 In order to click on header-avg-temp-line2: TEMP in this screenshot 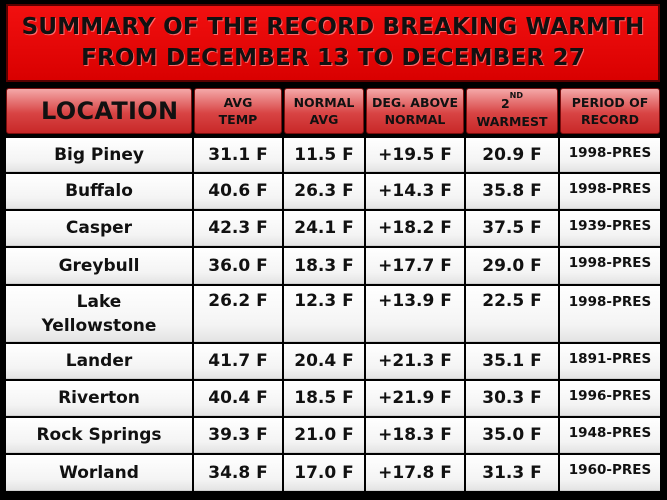, I will do `click(238, 119)`.